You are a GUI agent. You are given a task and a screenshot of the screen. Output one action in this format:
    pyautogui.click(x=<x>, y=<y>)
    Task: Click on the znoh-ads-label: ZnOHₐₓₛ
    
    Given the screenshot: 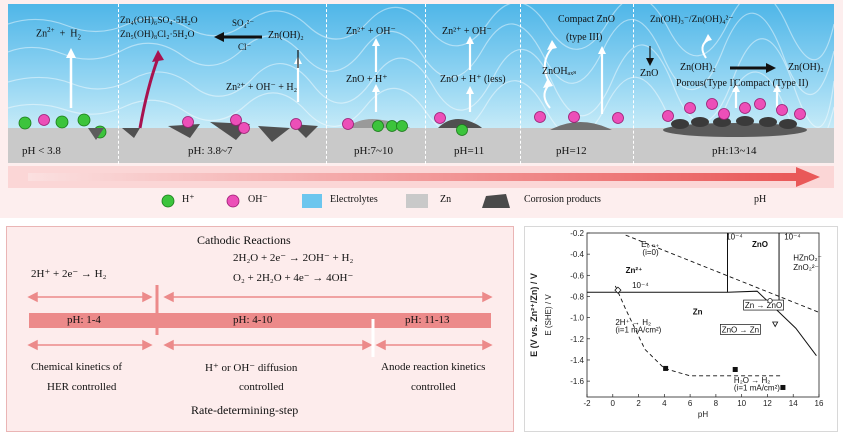 What is the action you would take?
    pyautogui.click(x=559, y=71)
    